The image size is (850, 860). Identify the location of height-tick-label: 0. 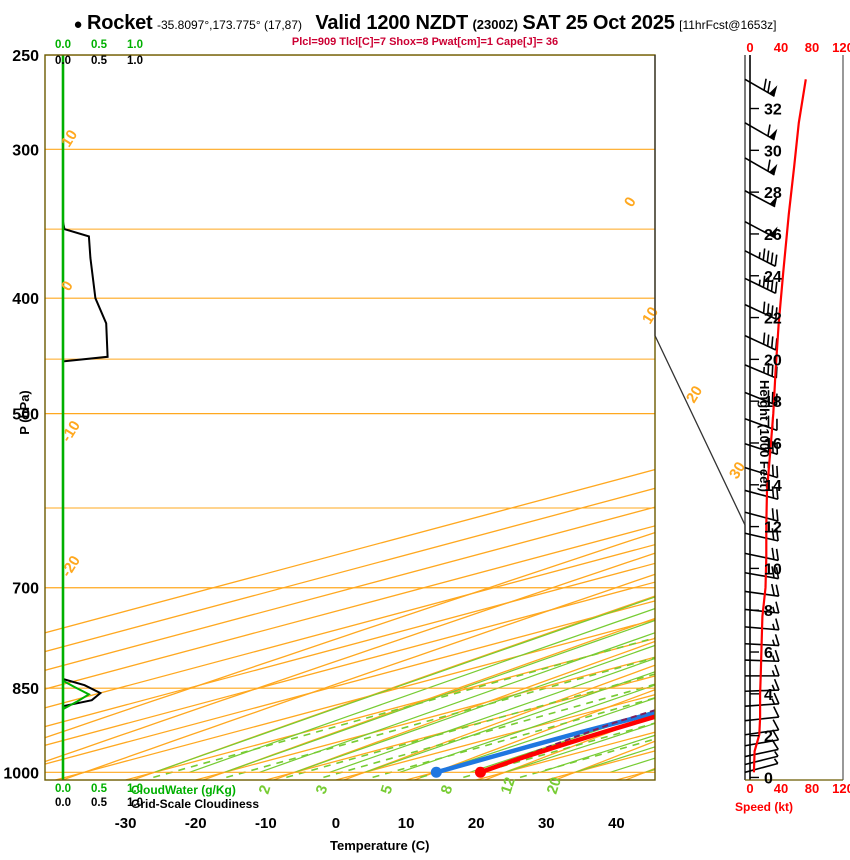
(768, 778).